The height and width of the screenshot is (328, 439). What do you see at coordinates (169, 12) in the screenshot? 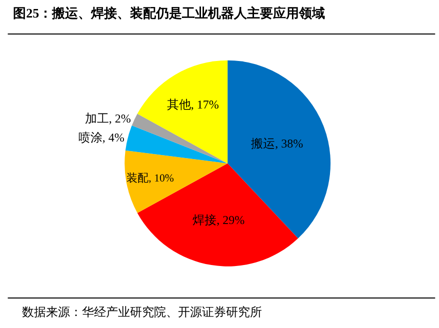
I see `chart-title: 图25：搬运、焊接、装配仍是工业机器人主要应用领域` at bounding box center [169, 12].